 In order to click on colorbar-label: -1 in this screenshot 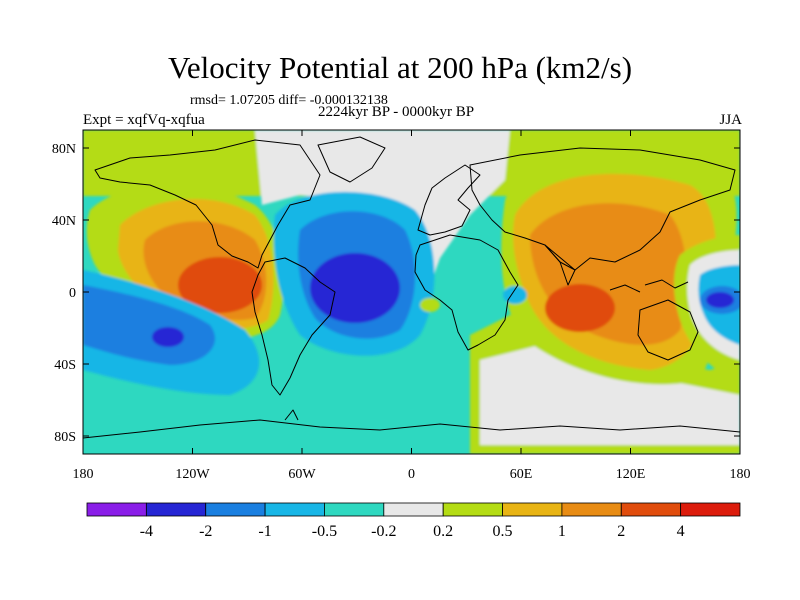, I will do `click(264, 531)`.